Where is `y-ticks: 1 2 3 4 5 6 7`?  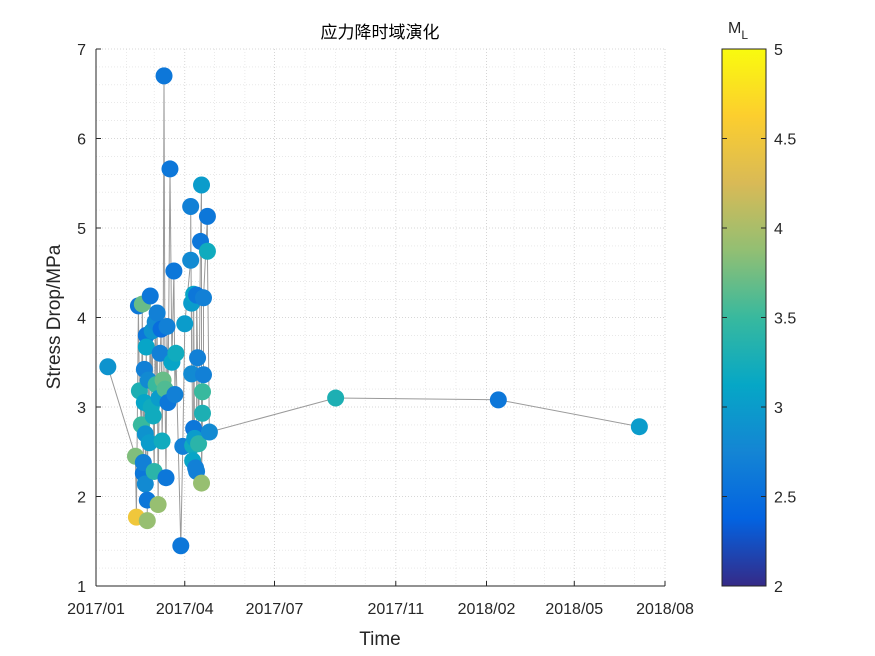
y-ticks: 1 2 3 4 5 6 7 is located at coordinates (89, 319).